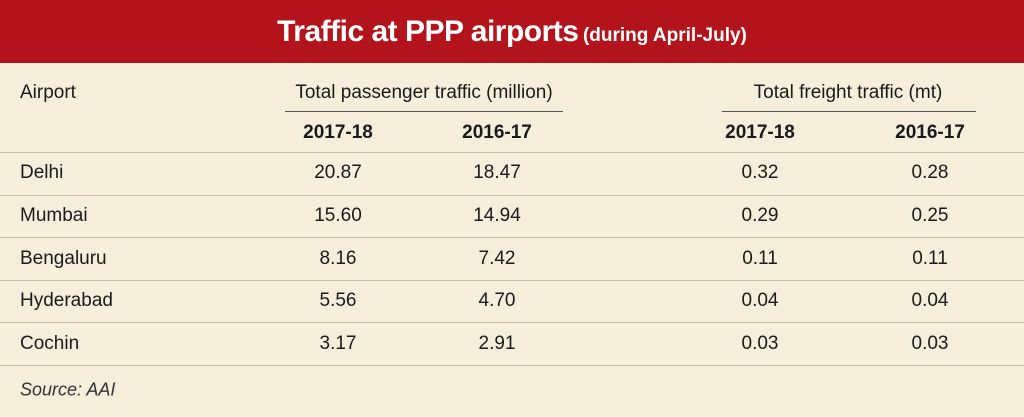 Image resolution: width=1024 pixels, height=417 pixels. I want to click on cell-value: 0.25, so click(930, 215).